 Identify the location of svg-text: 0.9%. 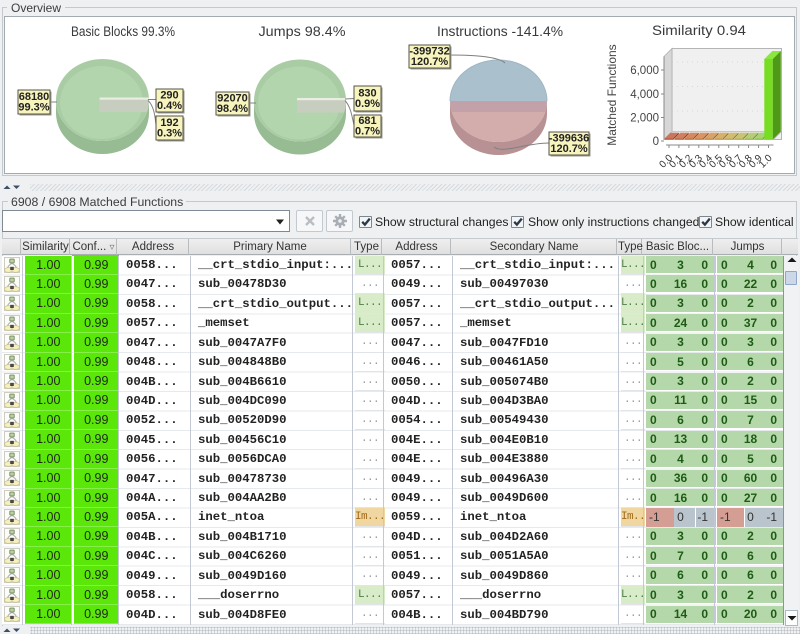
(367, 104).